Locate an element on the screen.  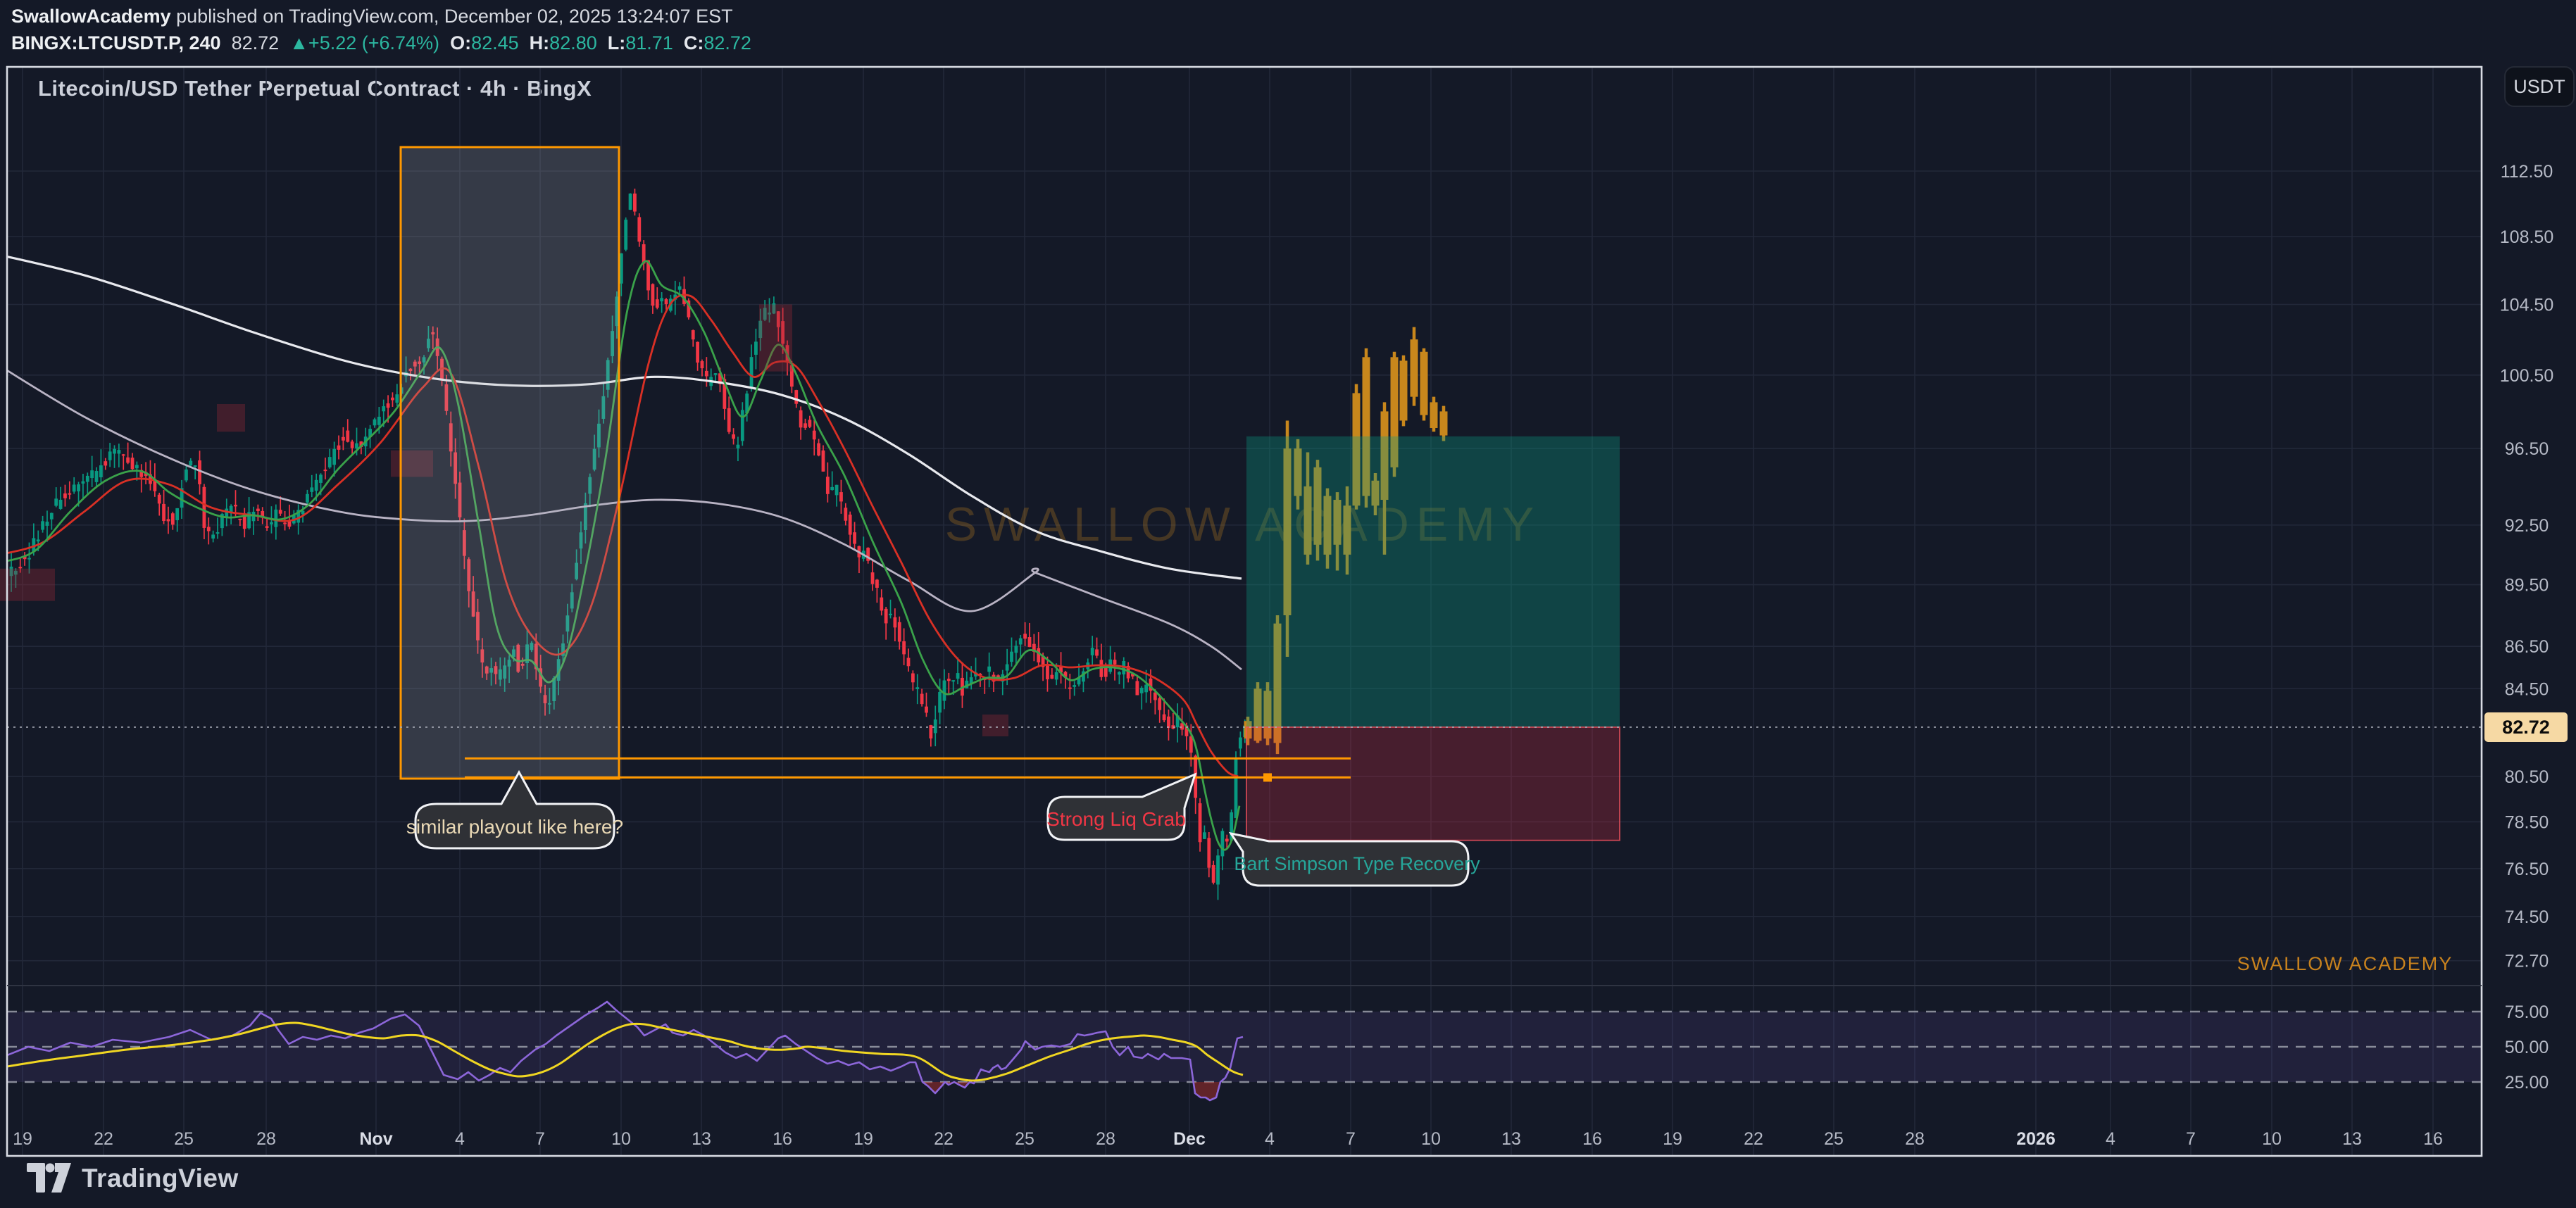
low-value: 81.71 is located at coordinates (649, 43).